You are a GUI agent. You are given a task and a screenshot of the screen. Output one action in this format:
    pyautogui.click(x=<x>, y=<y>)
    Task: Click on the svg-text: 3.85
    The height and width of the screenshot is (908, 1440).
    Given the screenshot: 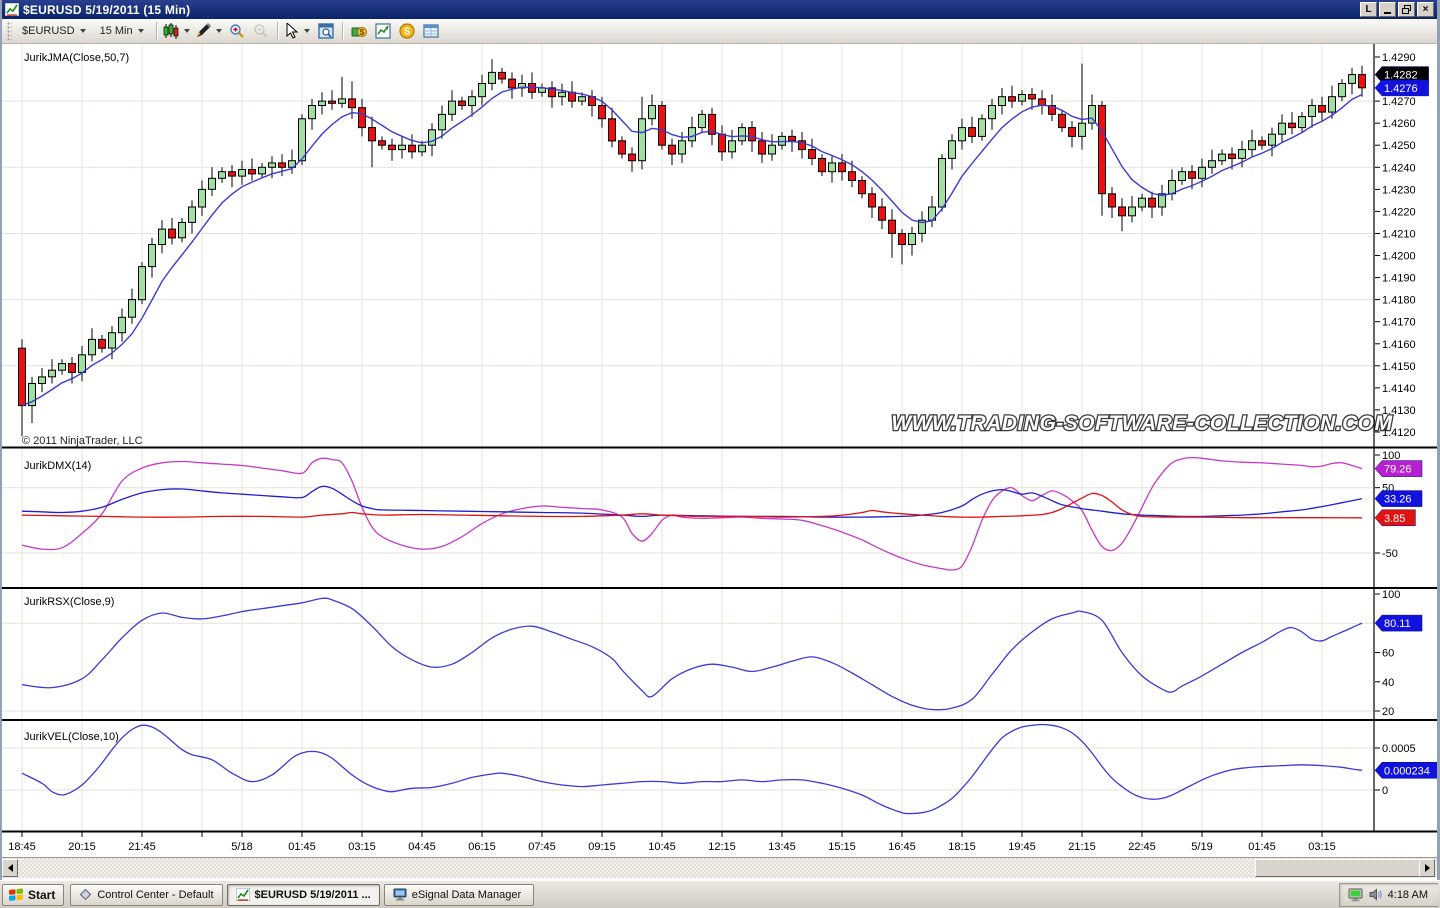 What is the action you would take?
    pyautogui.click(x=1394, y=519)
    